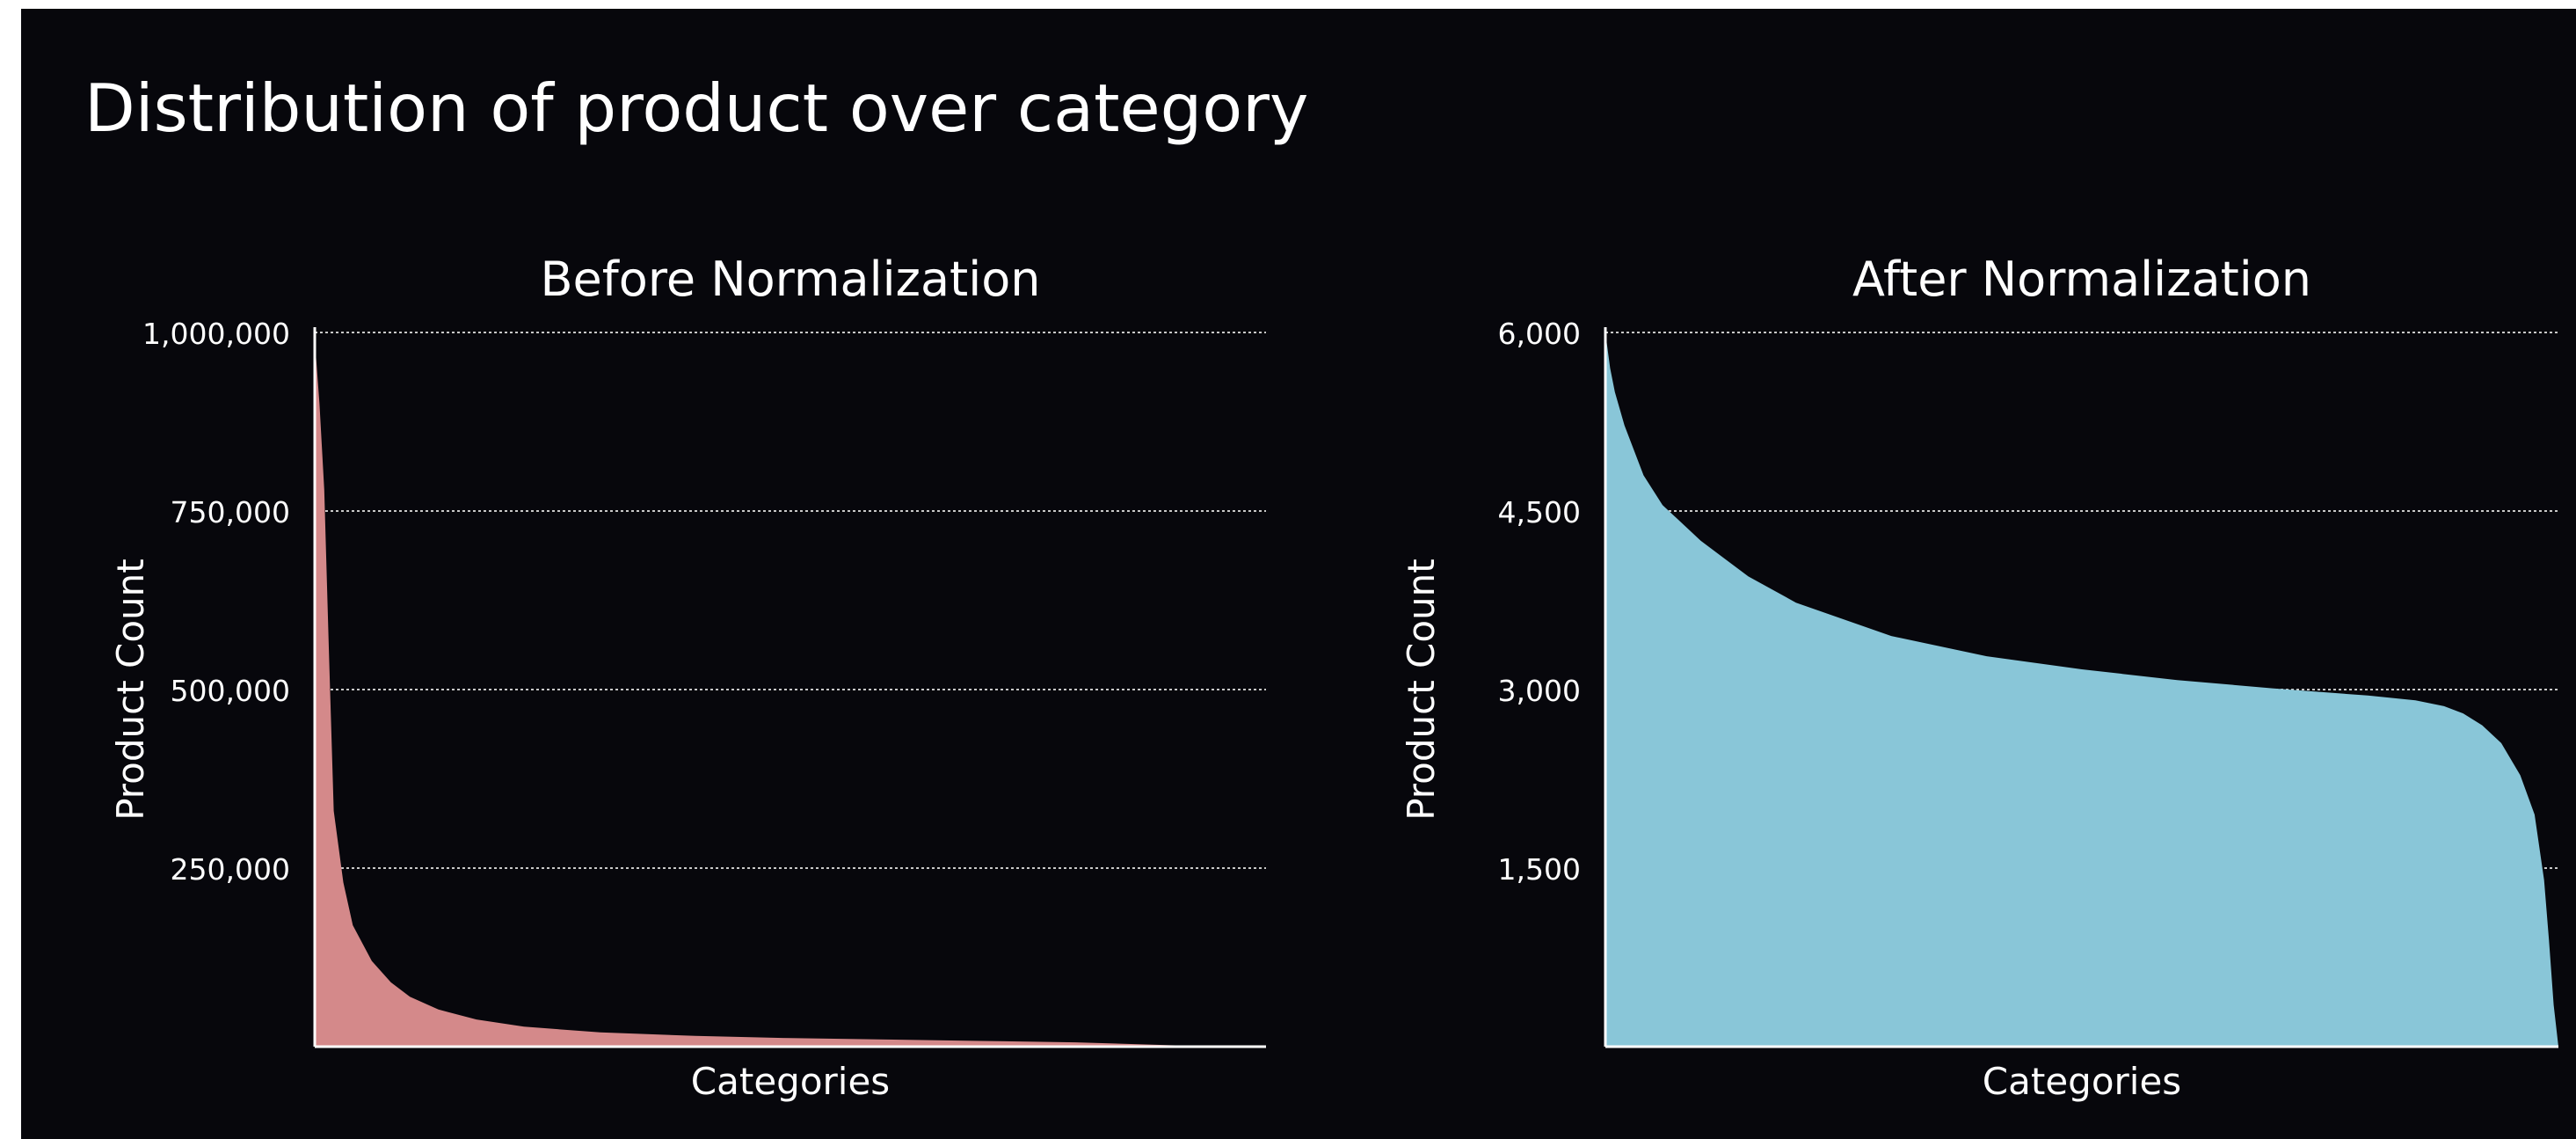 This screenshot has width=2576, height=1139. What do you see at coordinates (130, 690) in the screenshot?
I see `before-y-axis-label: Product Count` at bounding box center [130, 690].